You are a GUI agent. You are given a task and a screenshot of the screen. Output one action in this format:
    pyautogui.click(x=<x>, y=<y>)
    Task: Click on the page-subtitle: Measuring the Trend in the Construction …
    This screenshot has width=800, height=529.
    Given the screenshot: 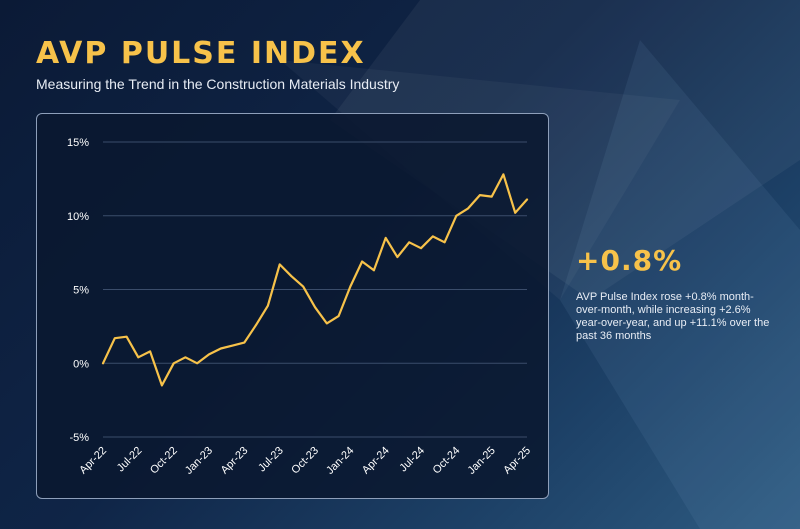 What is the action you would take?
    pyautogui.click(x=218, y=84)
    